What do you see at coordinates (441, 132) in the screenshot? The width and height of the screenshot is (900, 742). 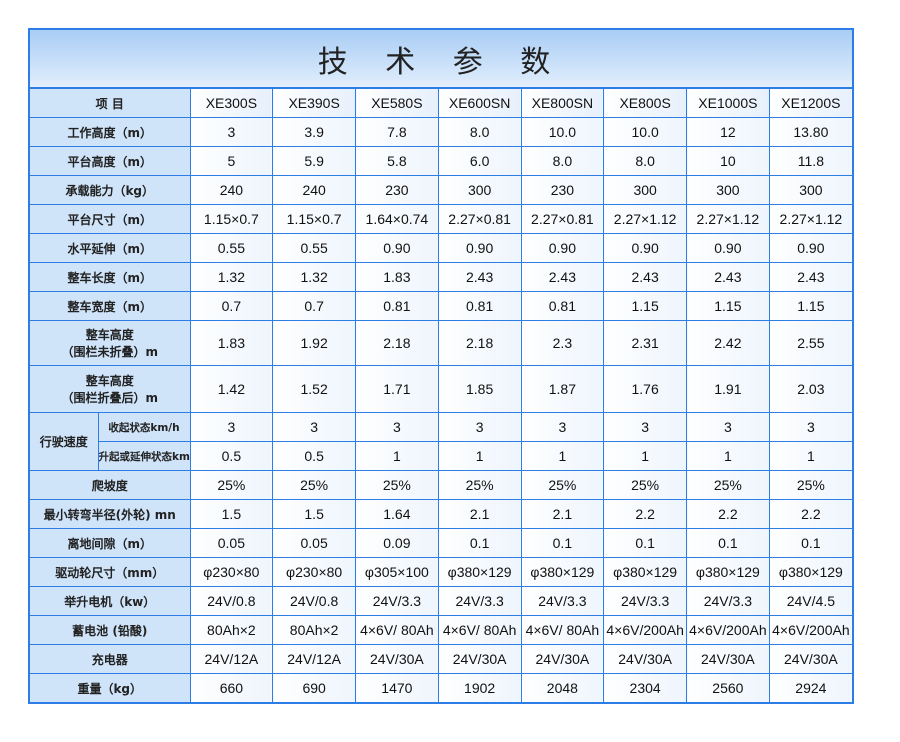 I see `table-row: 工作高度（m） 3 3.9 7.8 8.0 10.0 10.0 12 13.80` at bounding box center [441, 132].